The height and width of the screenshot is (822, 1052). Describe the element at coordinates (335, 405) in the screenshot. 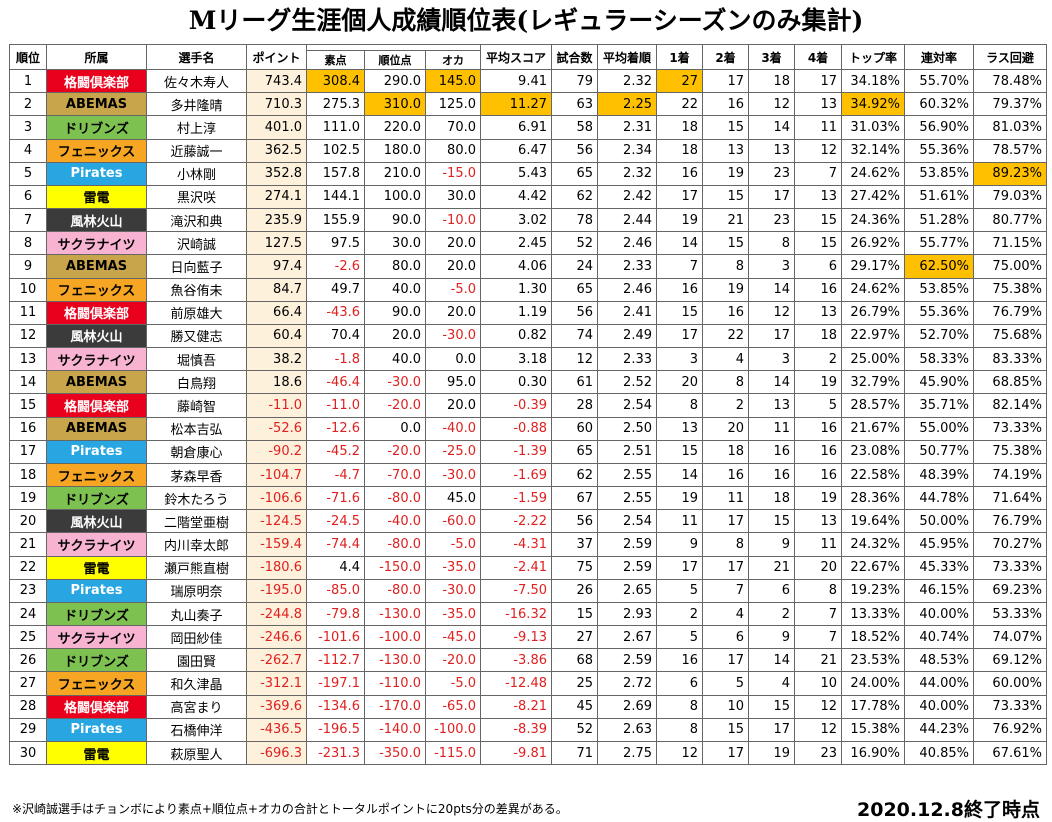

I see `cell-raw: -11.0` at that location.